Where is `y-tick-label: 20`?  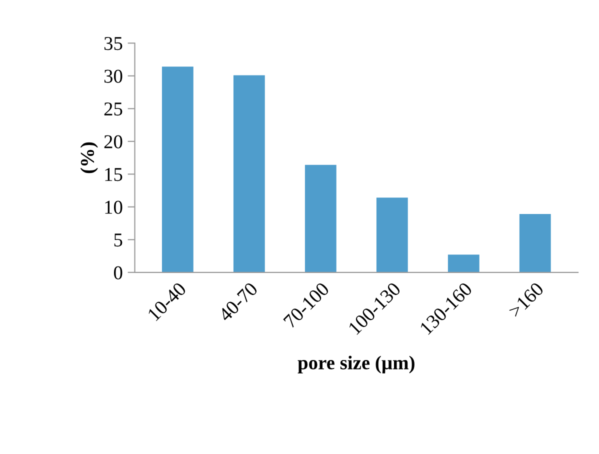
y-tick-label: 20 is located at coordinates (113, 141).